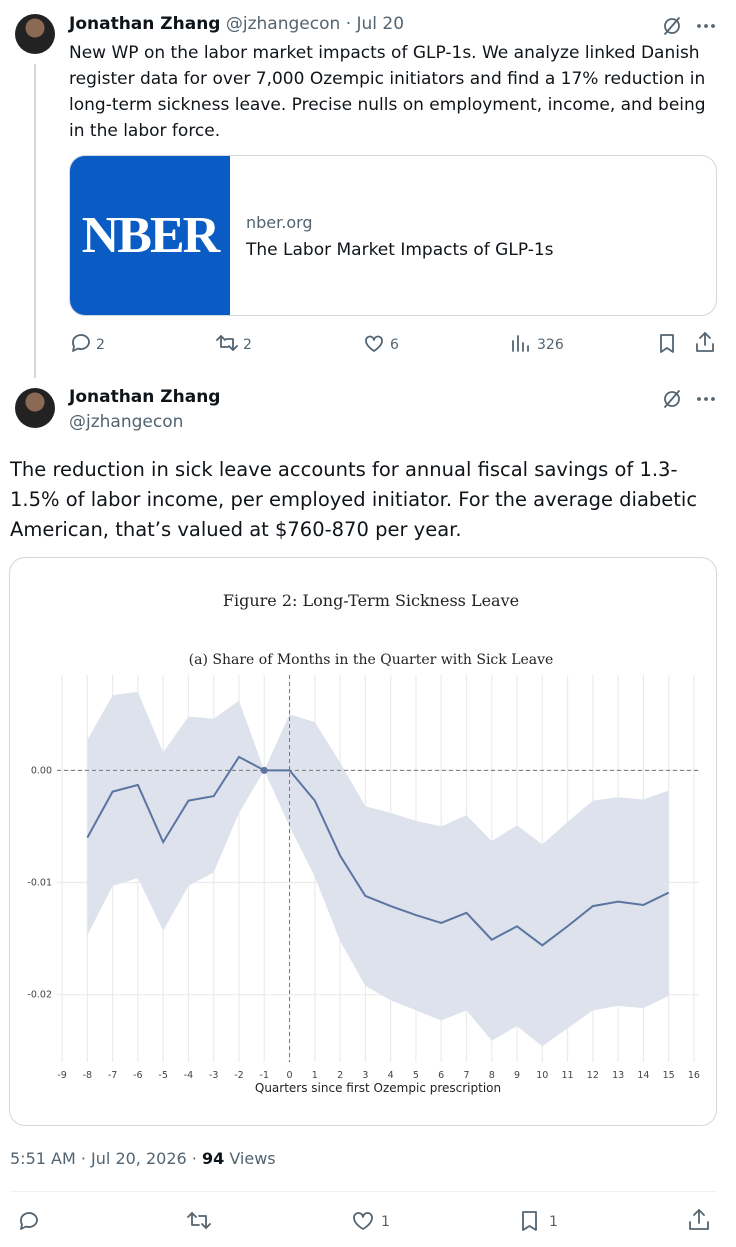 This screenshot has height=1247, width=736. What do you see at coordinates (41, 770) in the screenshot?
I see `y-tick-label: 0.00` at bounding box center [41, 770].